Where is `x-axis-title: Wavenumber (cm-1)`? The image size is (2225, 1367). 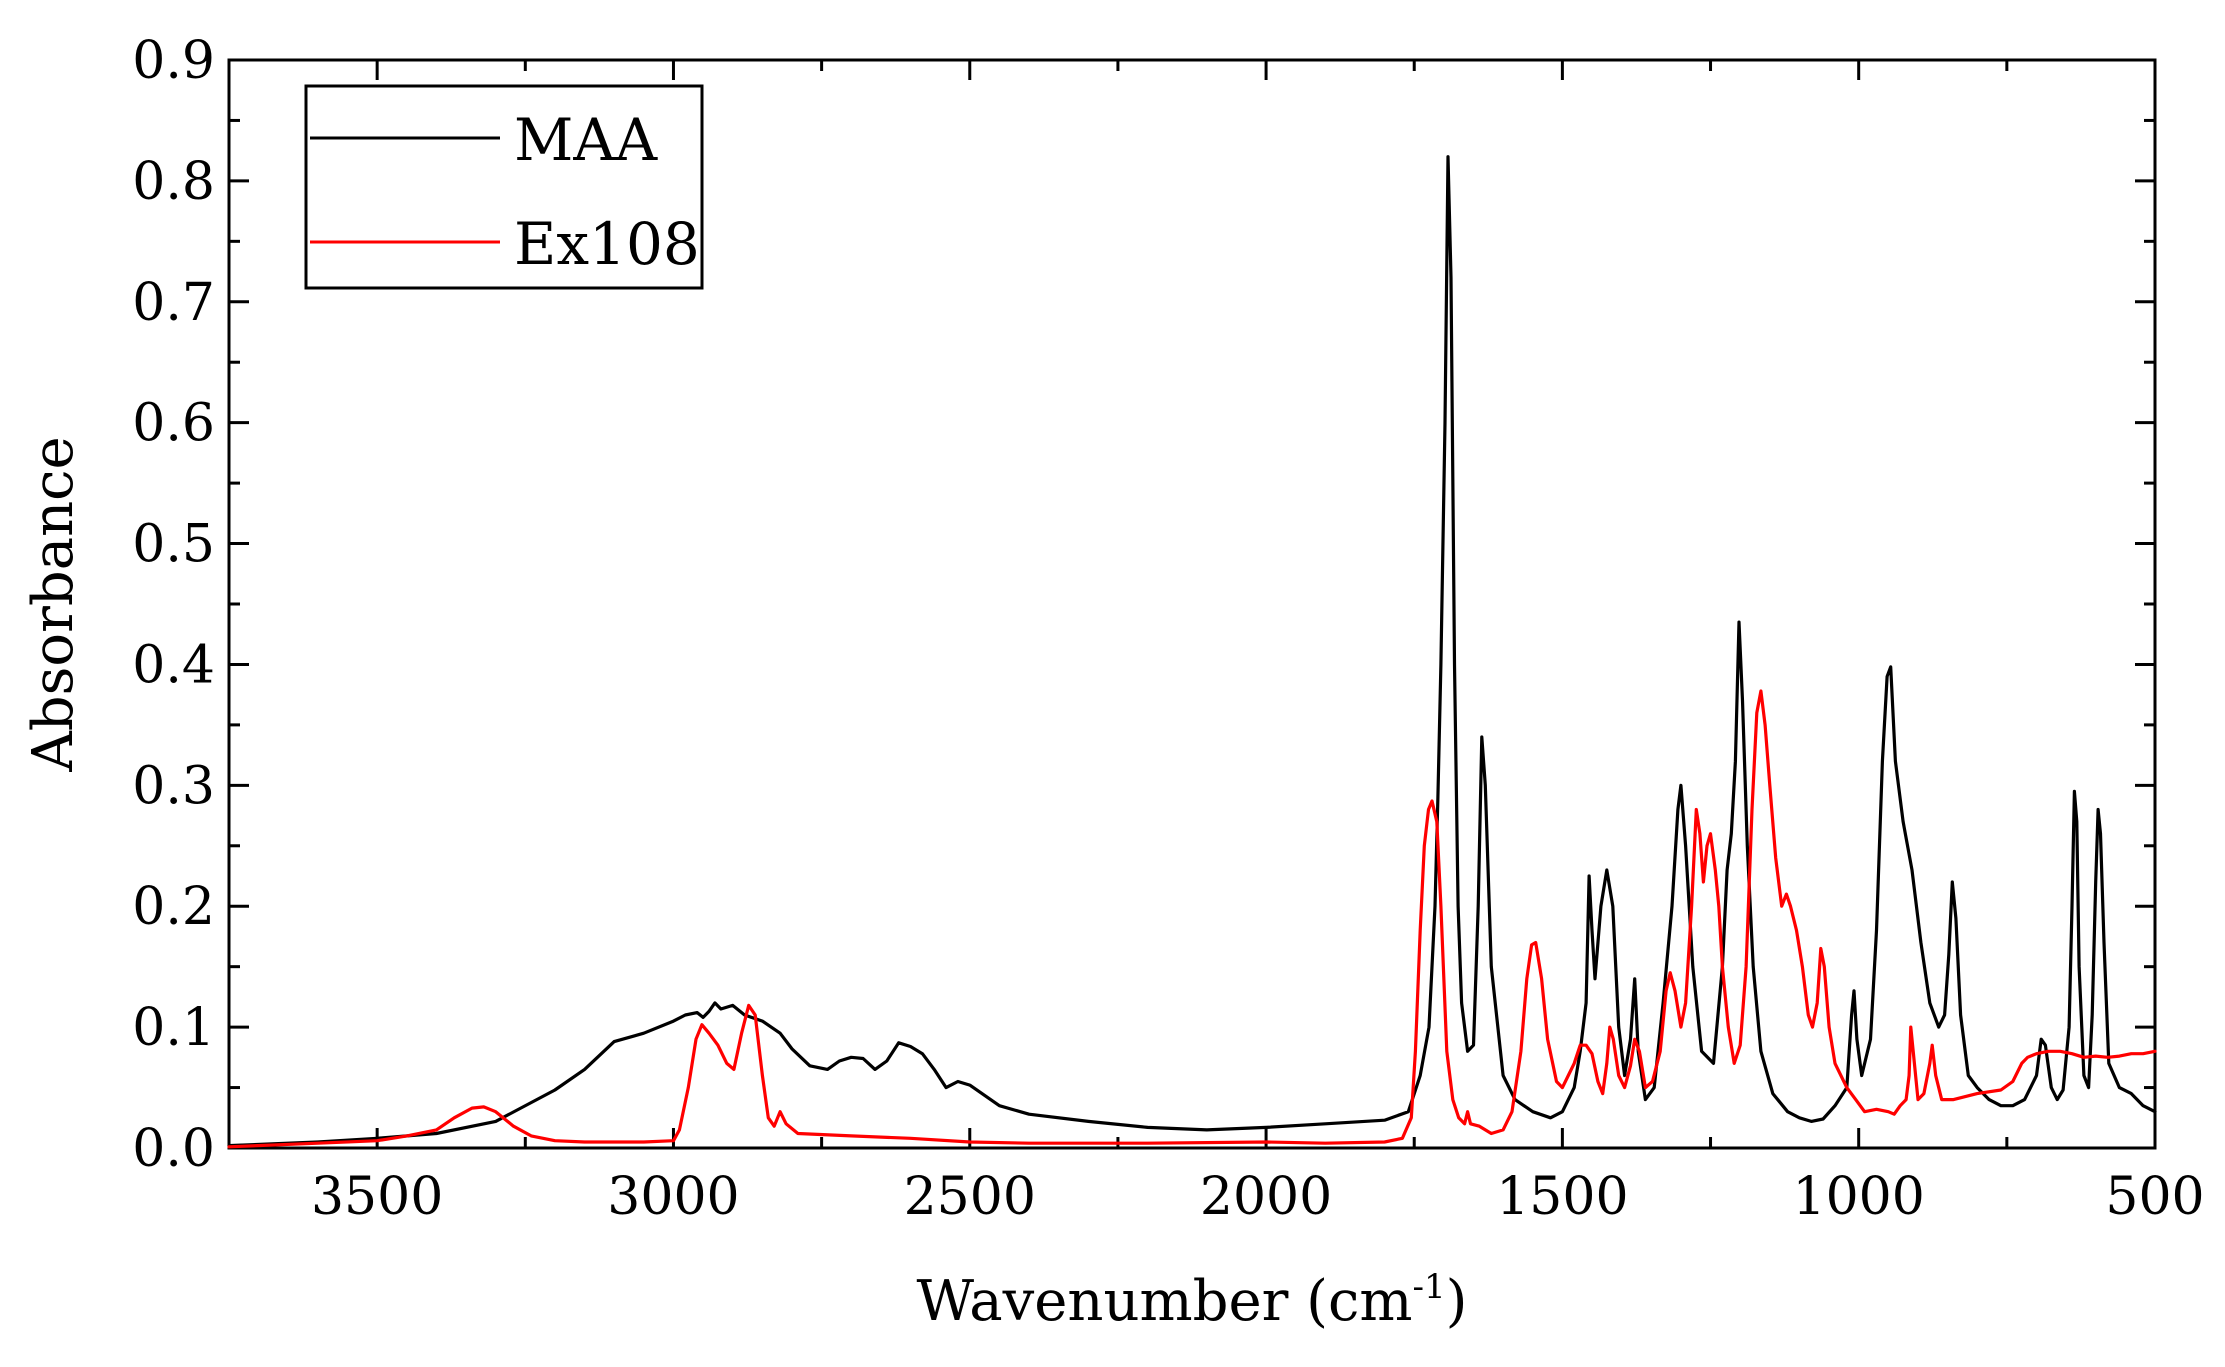 x-axis-title: Wavenumber (cm-1) is located at coordinates (1192, 1300).